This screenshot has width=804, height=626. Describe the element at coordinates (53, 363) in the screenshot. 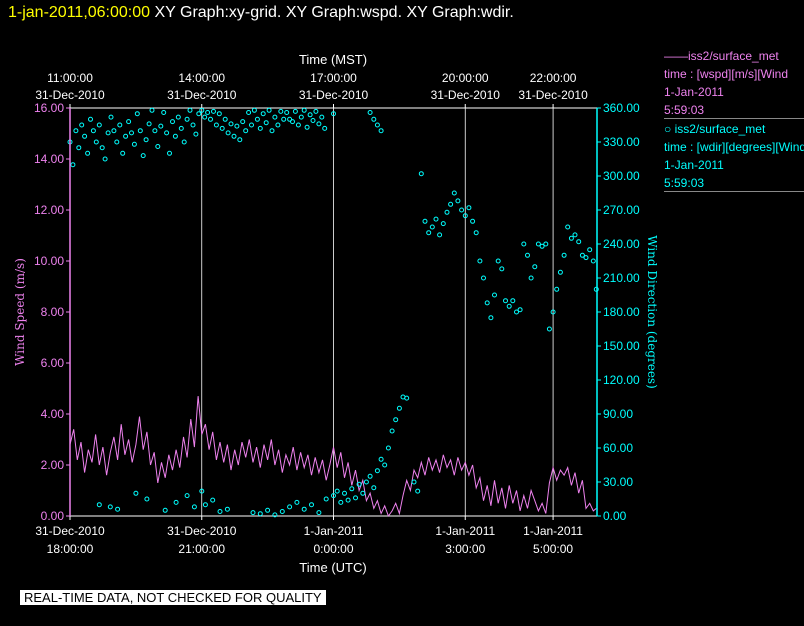

I see `y-left-tick-label: 6.00` at that location.